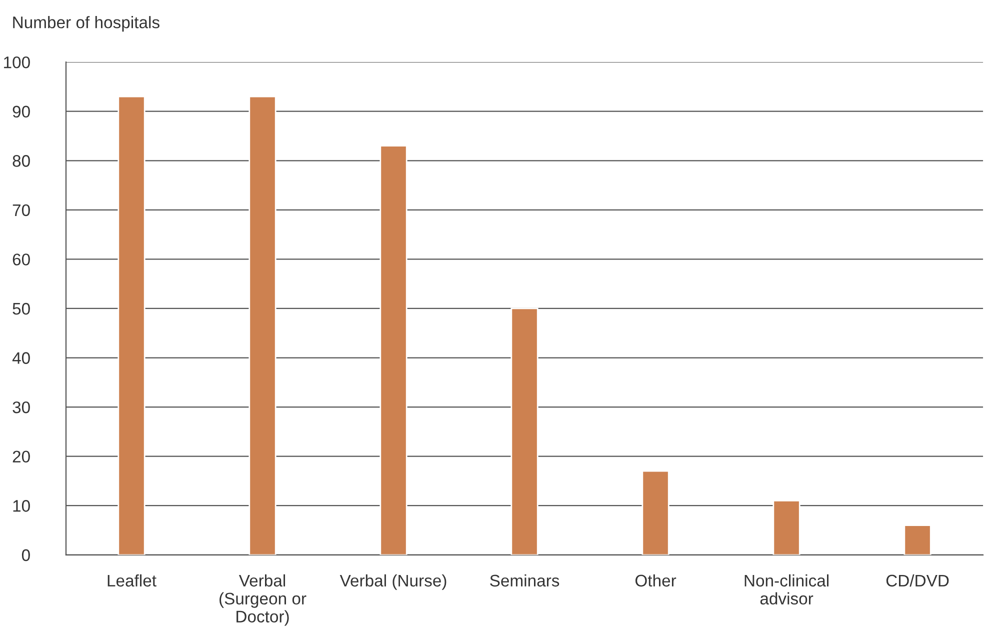 The image size is (985, 627). I want to click on y-tick-label: 0, so click(26, 555).